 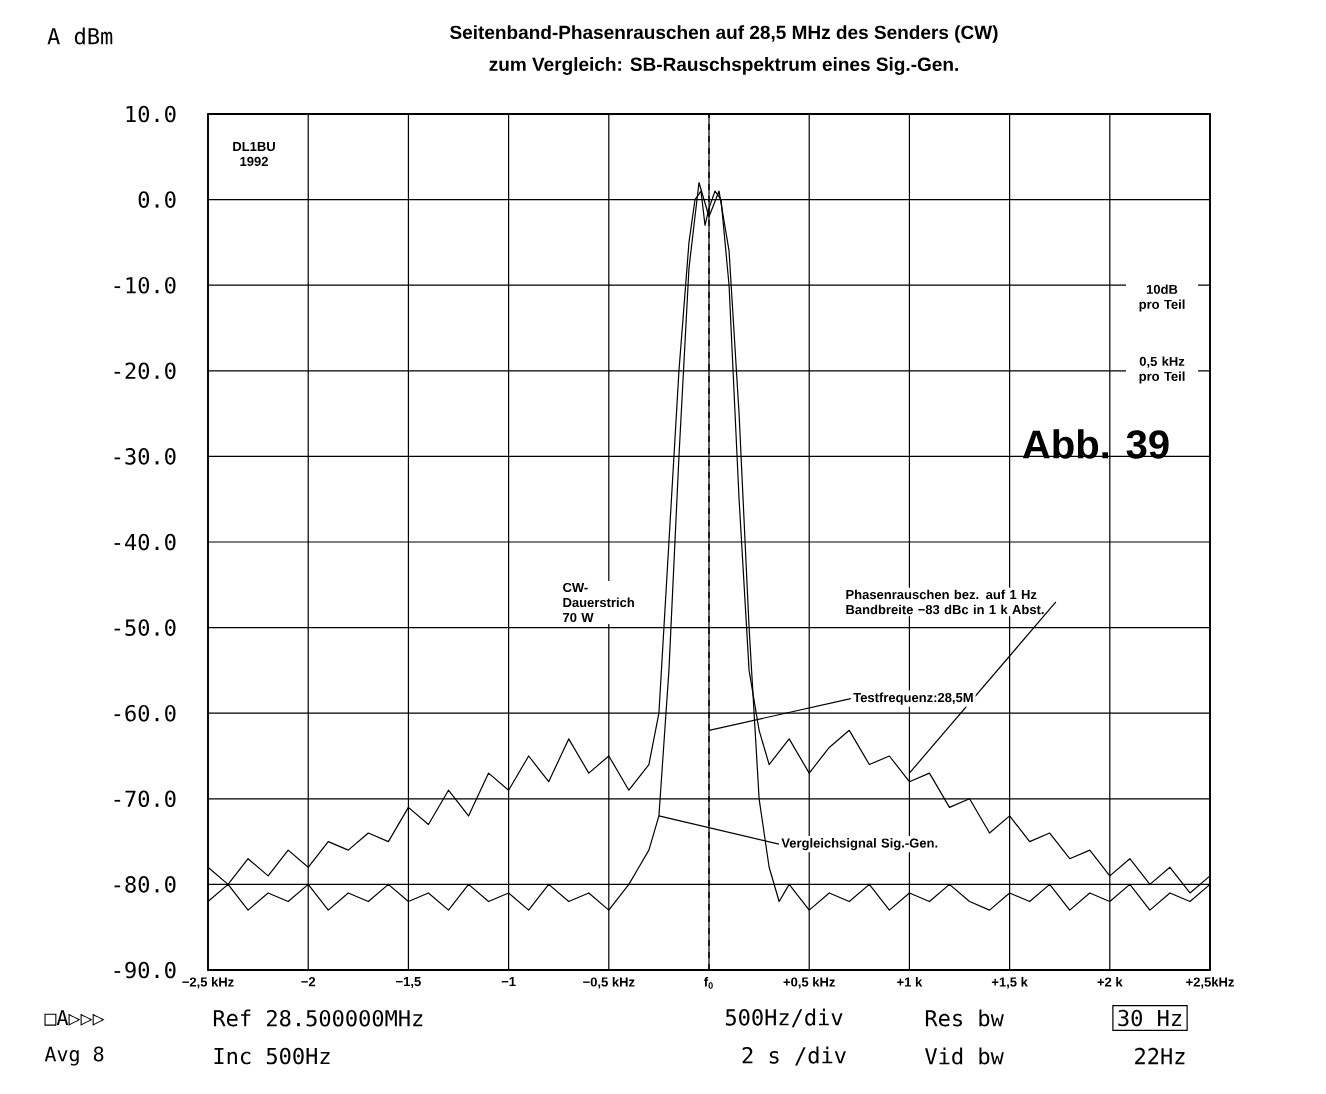 What do you see at coordinates (1150, 1018) in the screenshot?
I see `text: 30 Hz` at bounding box center [1150, 1018].